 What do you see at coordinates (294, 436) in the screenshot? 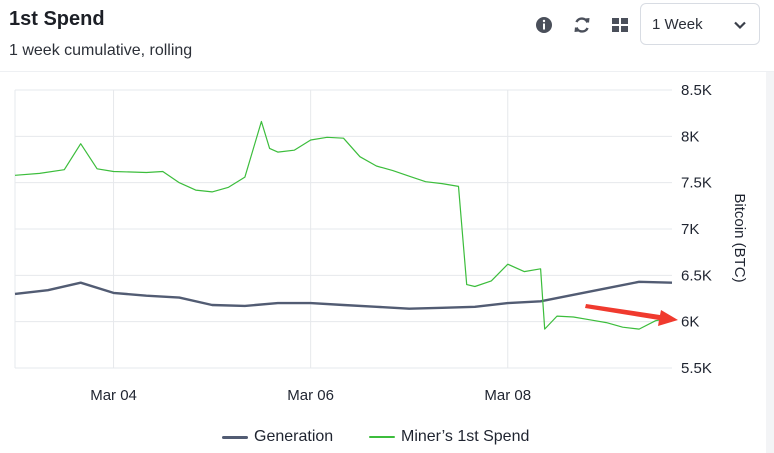
I see `legend-label-generation: Generation` at bounding box center [294, 436].